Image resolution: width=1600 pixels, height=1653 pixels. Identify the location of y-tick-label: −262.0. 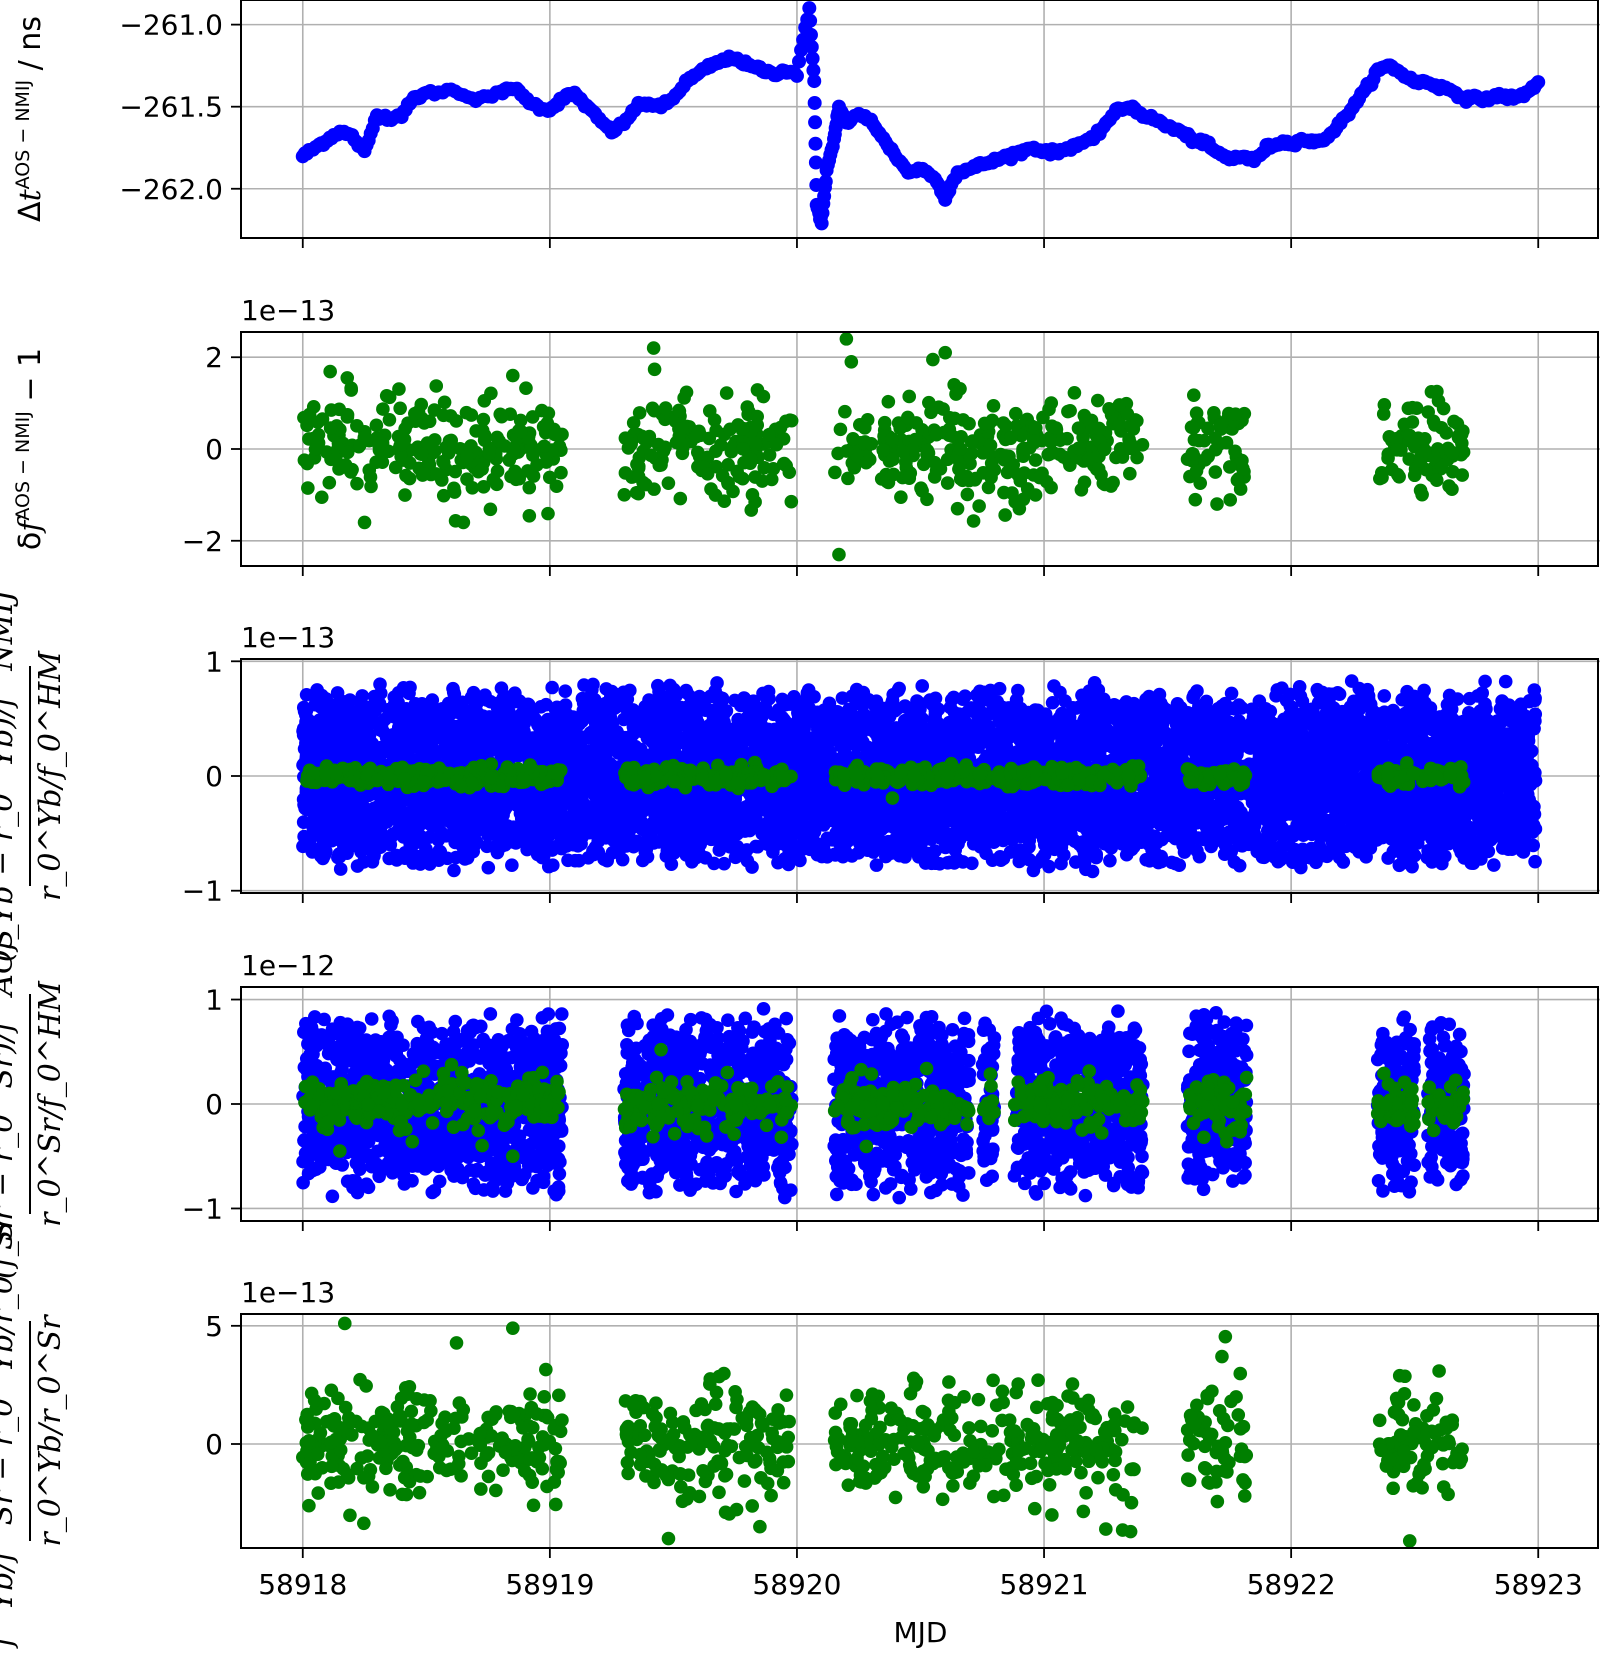
(171, 189).